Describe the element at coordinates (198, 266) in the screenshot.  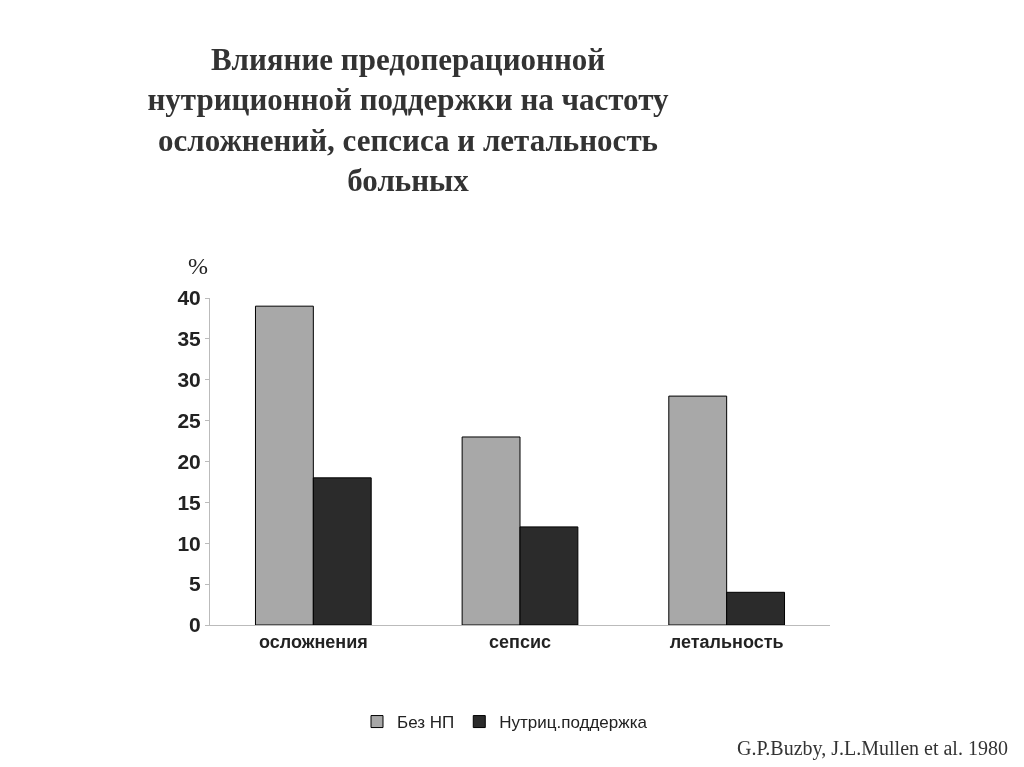
I see `y-axis-title: %` at that location.